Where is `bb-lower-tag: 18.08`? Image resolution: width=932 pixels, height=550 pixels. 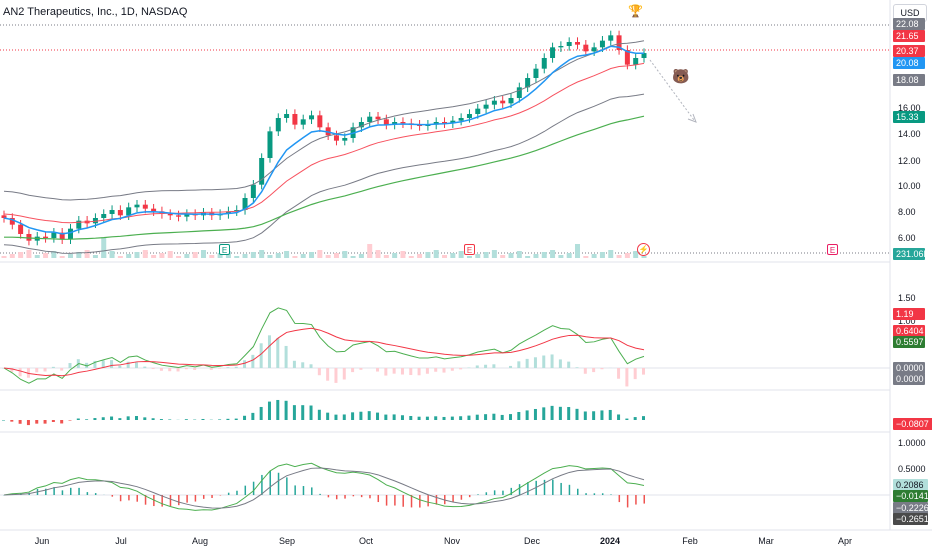 bb-lower-tag: 18.08 is located at coordinates (909, 80).